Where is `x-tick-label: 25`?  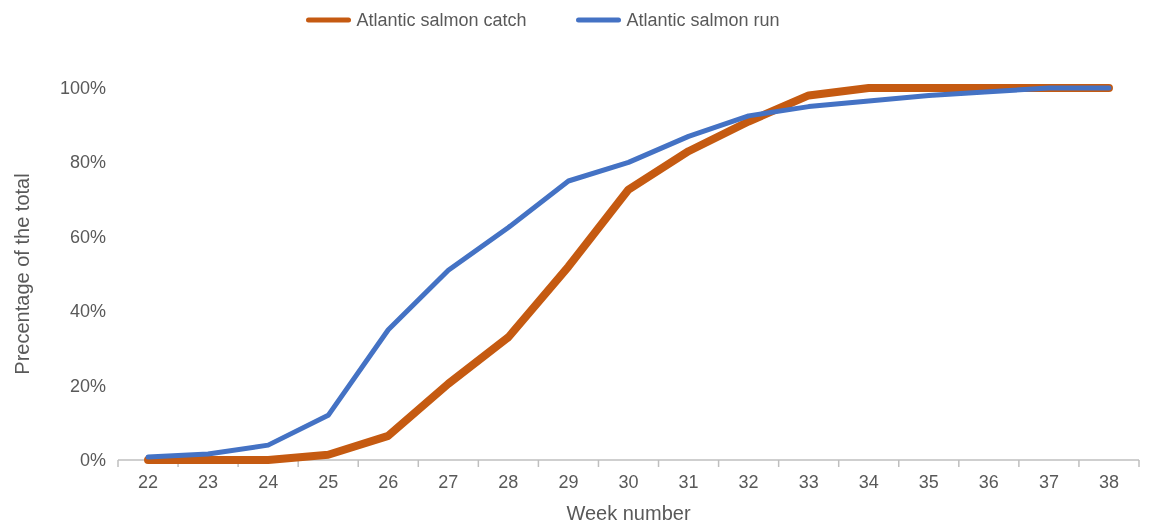
x-tick-label: 25 is located at coordinates (328, 482).